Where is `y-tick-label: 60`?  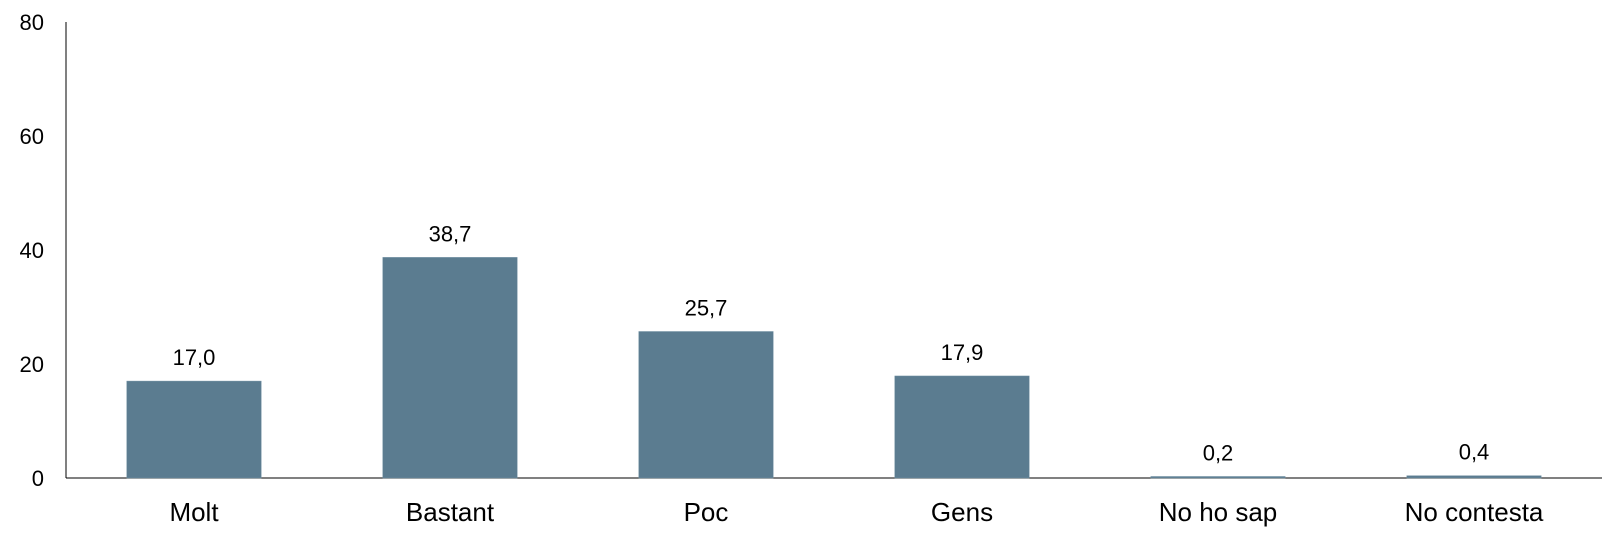 y-tick-label: 60 is located at coordinates (32, 136).